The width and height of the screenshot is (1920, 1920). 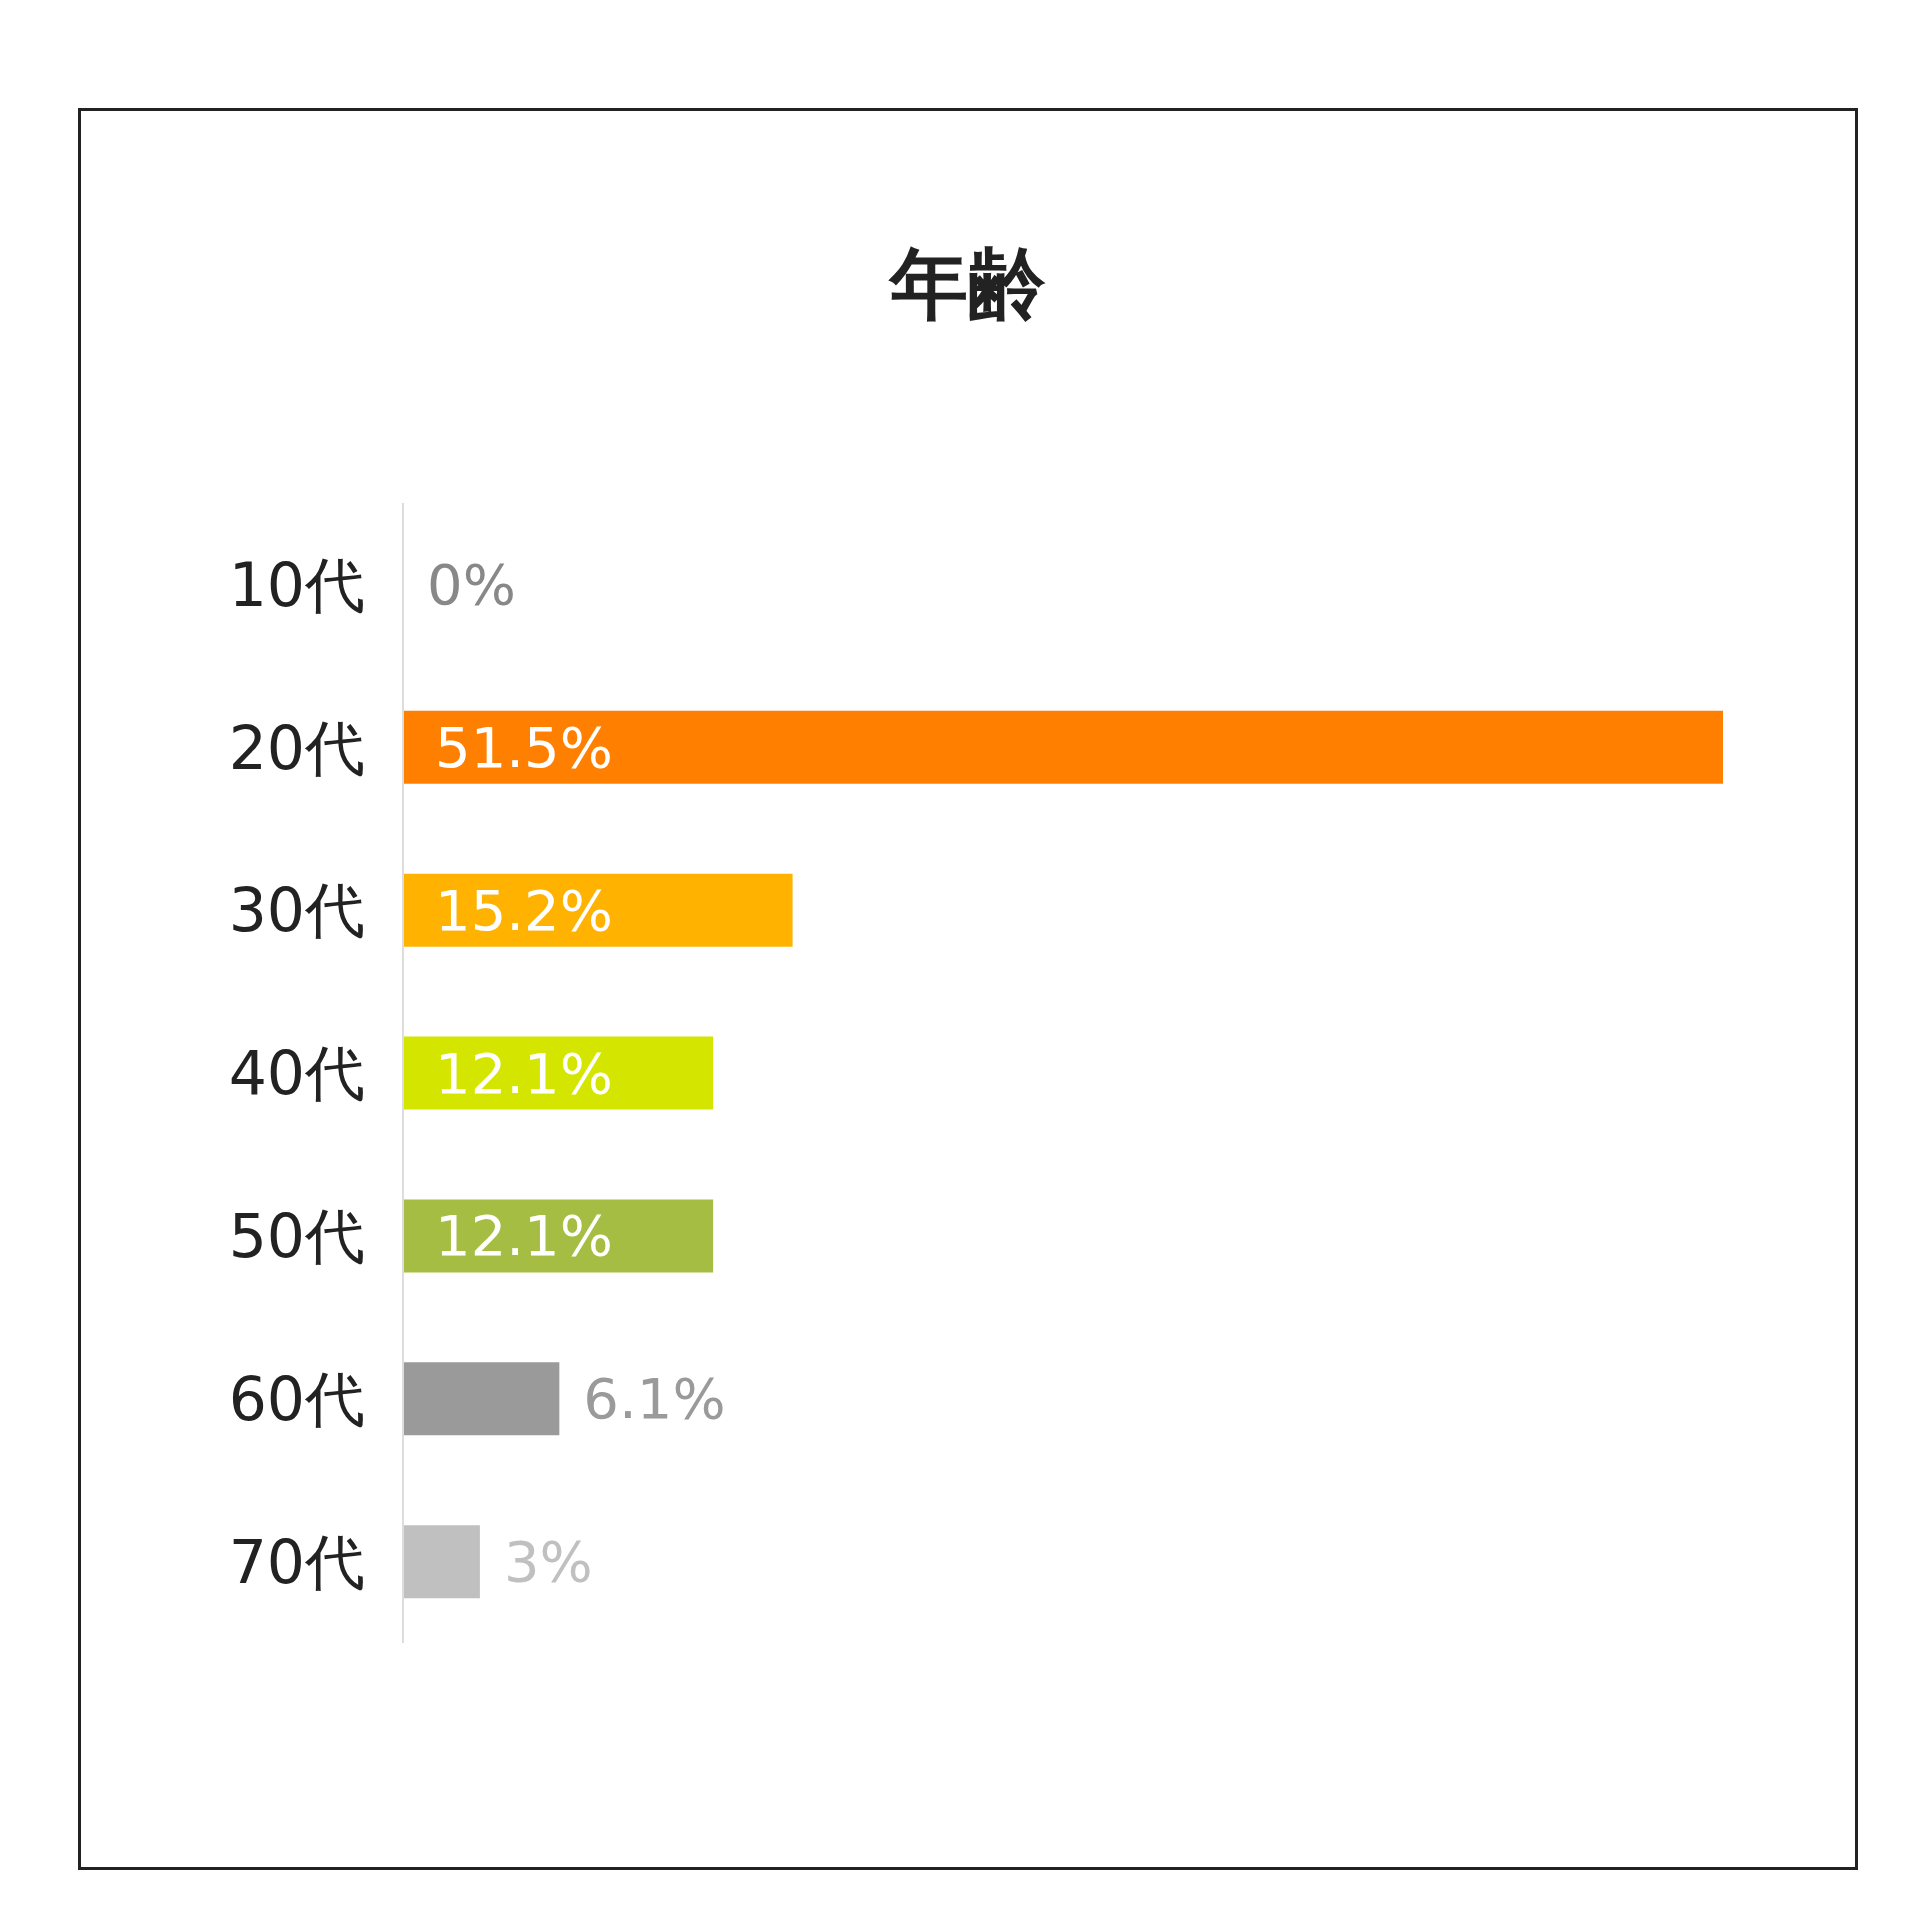 What do you see at coordinates (296, 1236) in the screenshot?
I see `y-tick-label: 50代` at bounding box center [296, 1236].